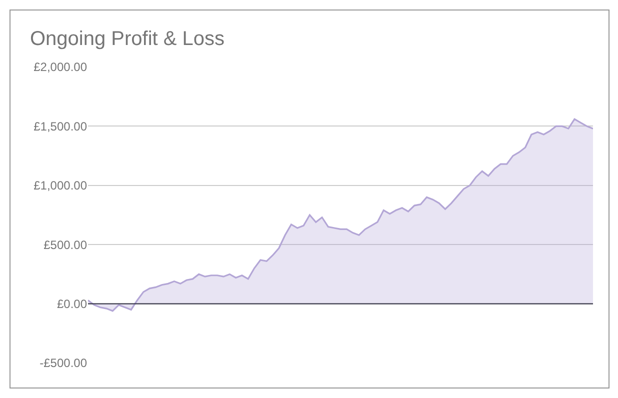 The height and width of the screenshot is (398, 618). Describe the element at coordinates (66, 245) in the screenshot. I see `y-tick-label: £500.00` at that location.